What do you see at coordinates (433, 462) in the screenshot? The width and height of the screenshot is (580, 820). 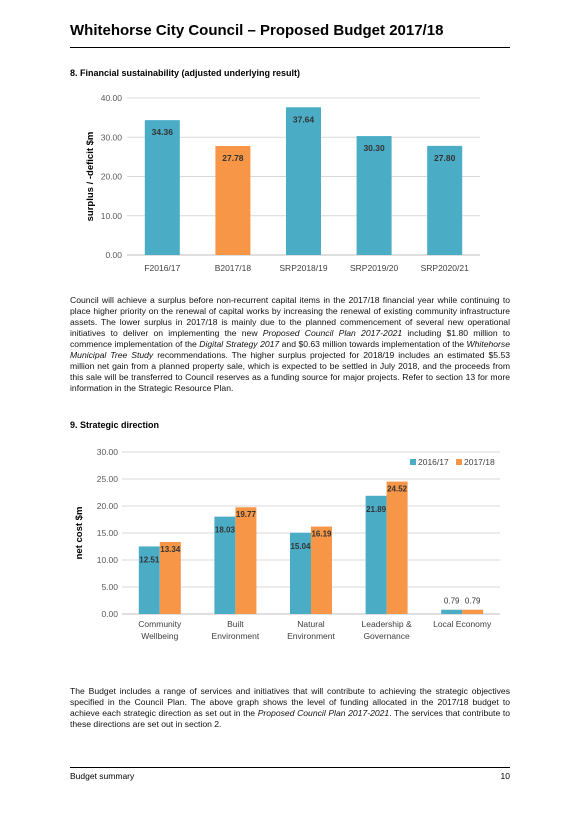 I see `legend-label: 2016/17` at bounding box center [433, 462].